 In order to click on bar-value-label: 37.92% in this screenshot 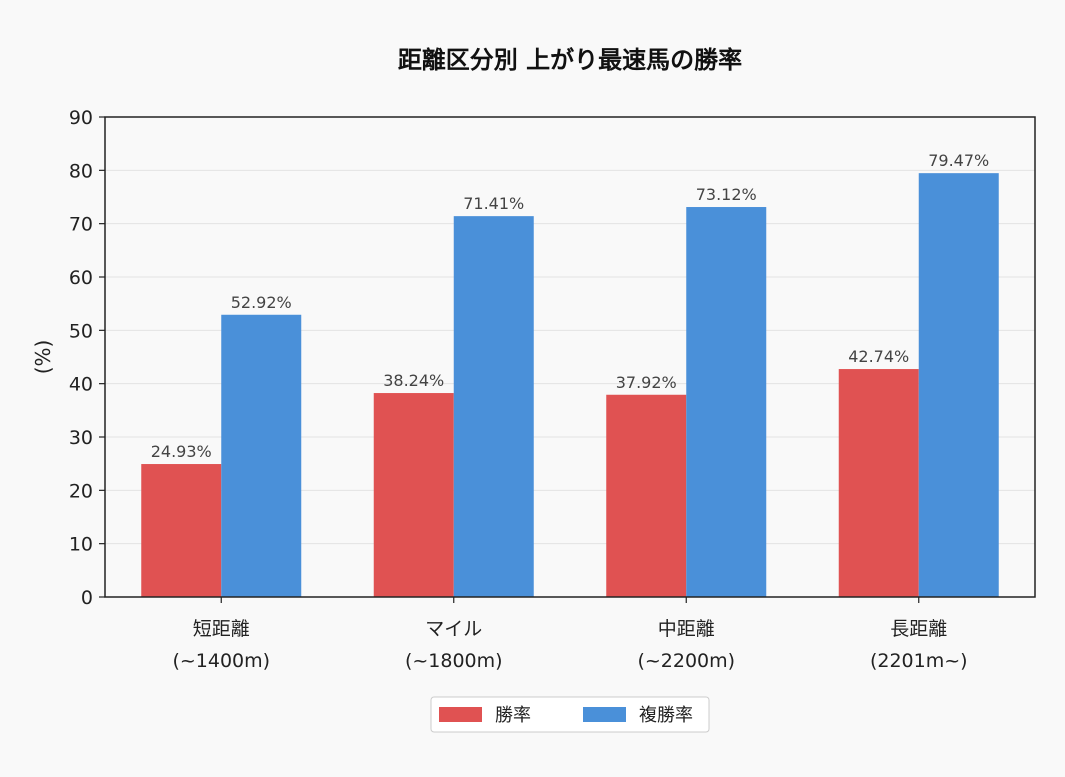, I will do `click(646, 382)`.